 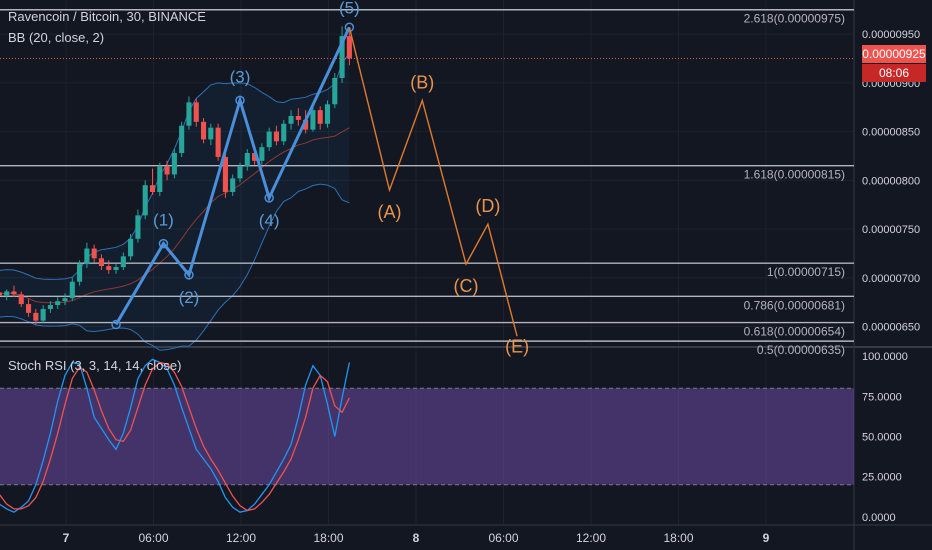 What do you see at coordinates (891, 133) in the screenshot?
I see `price-tick-label: 0.00000850` at bounding box center [891, 133].